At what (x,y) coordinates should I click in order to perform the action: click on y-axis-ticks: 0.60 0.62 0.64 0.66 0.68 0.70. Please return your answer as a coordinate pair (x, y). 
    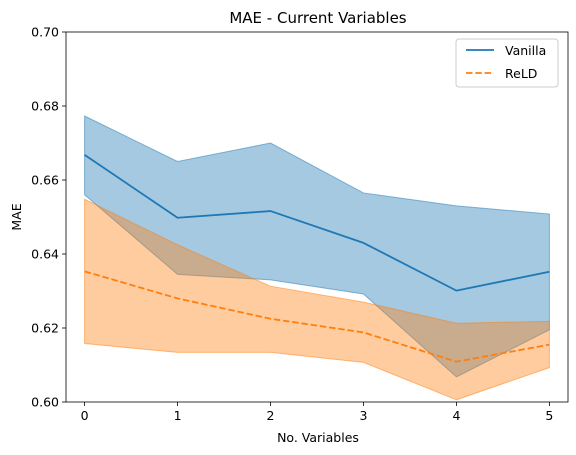
    Looking at the image, I should click on (48, 217).